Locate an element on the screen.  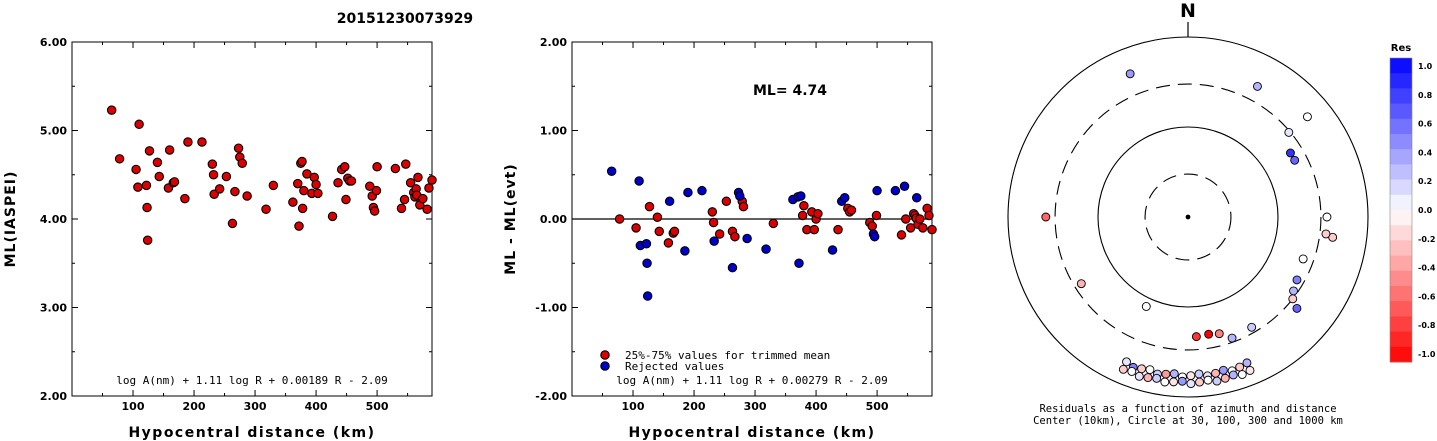
colorbar-tick-label: -0.4 is located at coordinates (1427, 268).